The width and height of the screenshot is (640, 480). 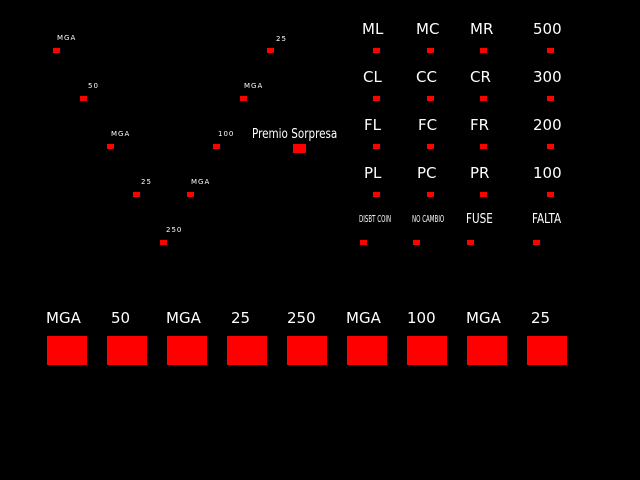 I want to click on grid-led-cc, so click(x=430, y=98).